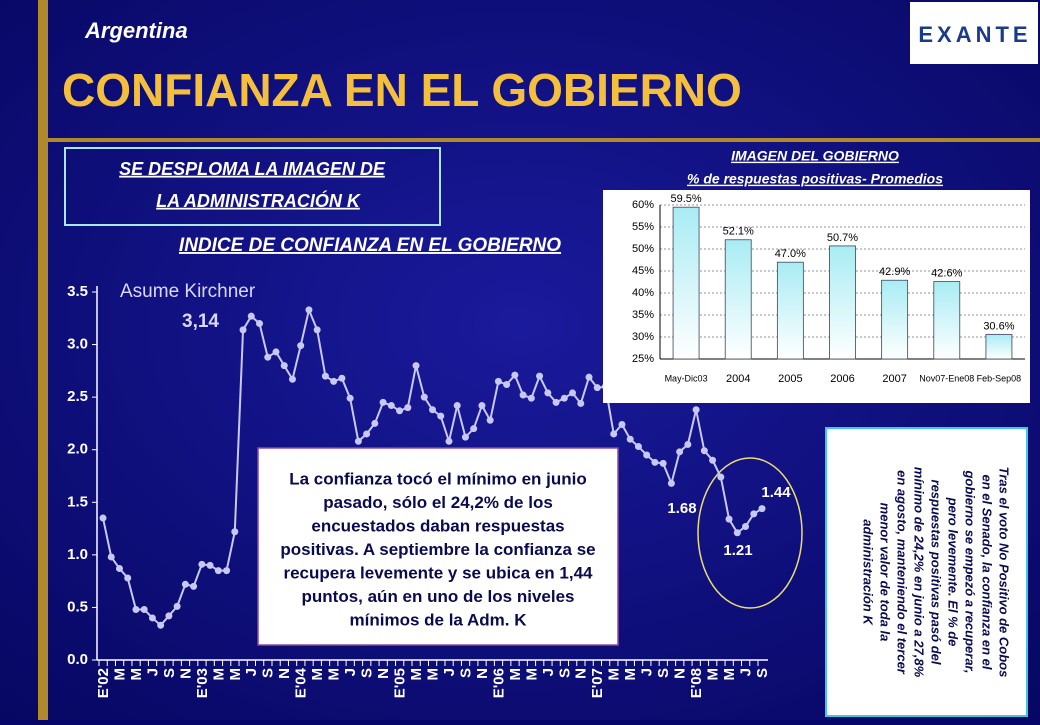  Describe the element at coordinates (737, 550) in the screenshot. I see `annotation: 1.21` at that location.